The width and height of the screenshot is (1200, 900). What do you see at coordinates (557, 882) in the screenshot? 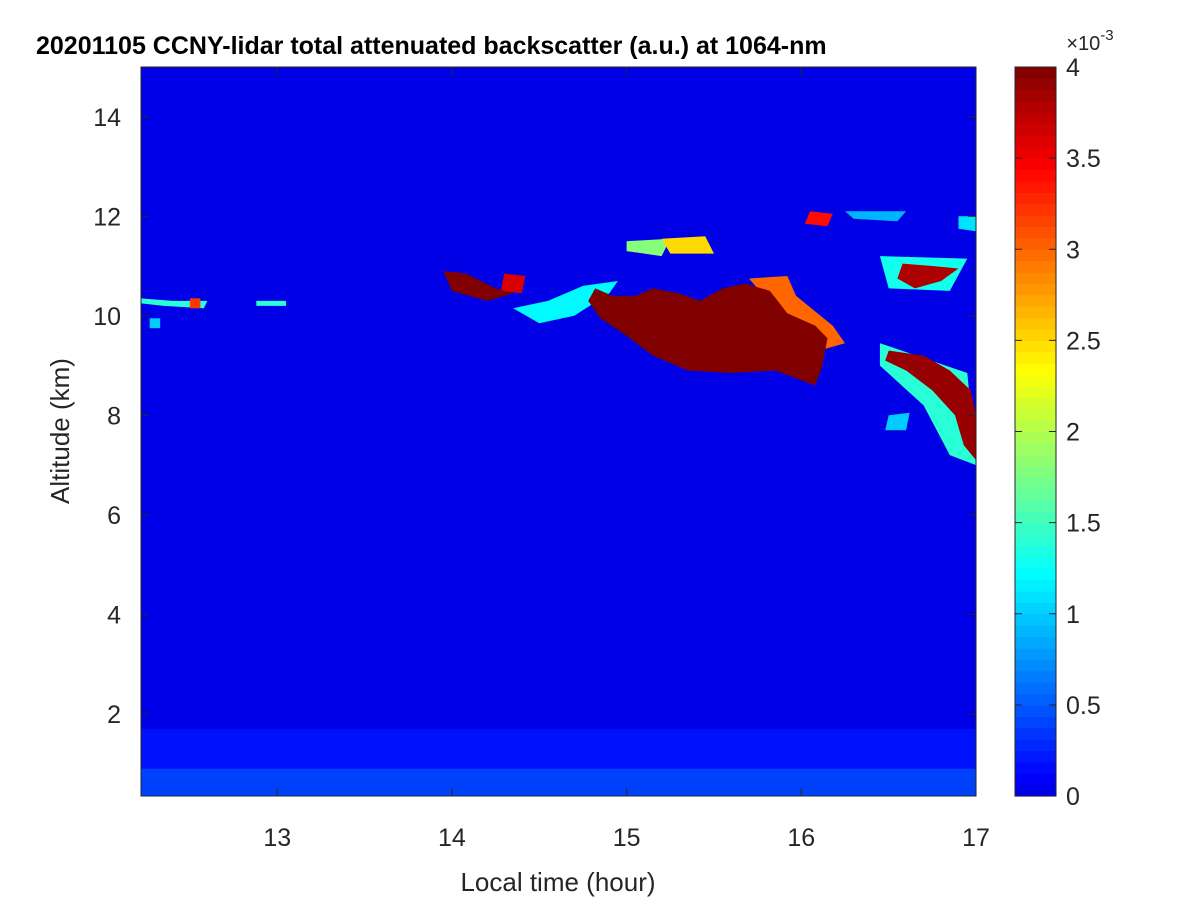
I see `x-axis-label: Local time (hour)` at bounding box center [557, 882].